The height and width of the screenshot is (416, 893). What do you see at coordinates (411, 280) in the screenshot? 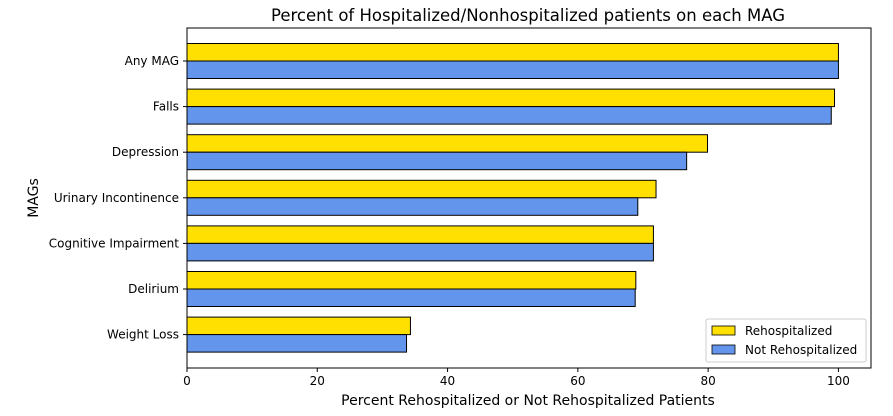
I see `bar-rehospitalized-delirium` at bounding box center [411, 280].